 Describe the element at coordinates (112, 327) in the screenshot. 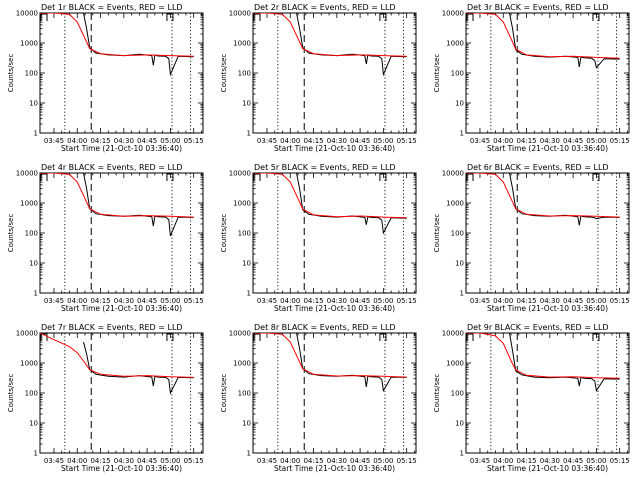

I see `panel-title: Det 7r BLACK = Events, RED = LLD` at that location.